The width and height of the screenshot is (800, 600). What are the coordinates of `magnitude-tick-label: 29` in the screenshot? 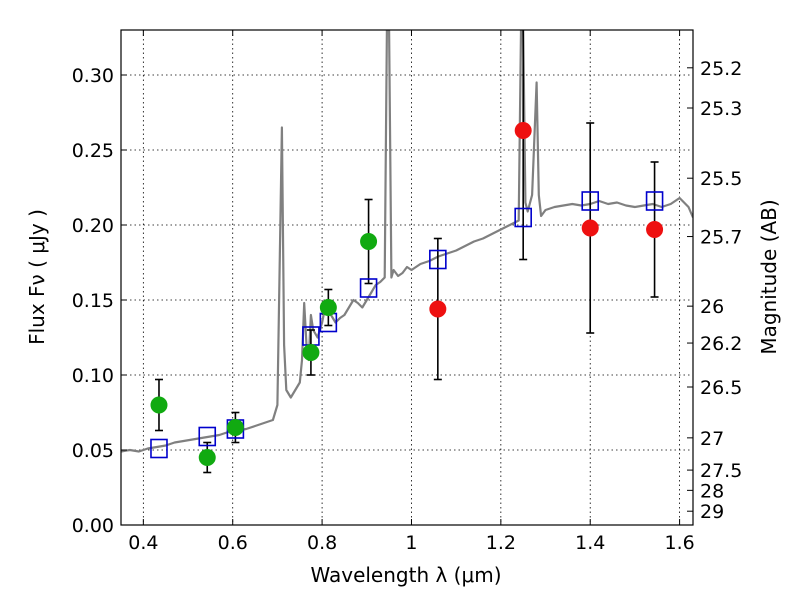 It's located at (712, 512).